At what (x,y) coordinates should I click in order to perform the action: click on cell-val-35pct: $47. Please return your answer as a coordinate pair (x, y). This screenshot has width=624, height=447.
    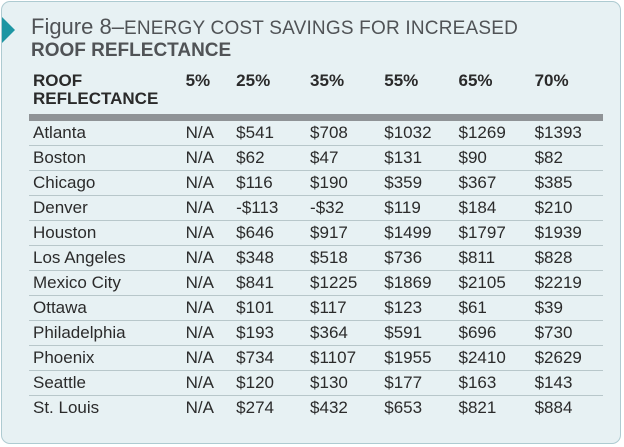
    Looking at the image, I should click on (343, 158).